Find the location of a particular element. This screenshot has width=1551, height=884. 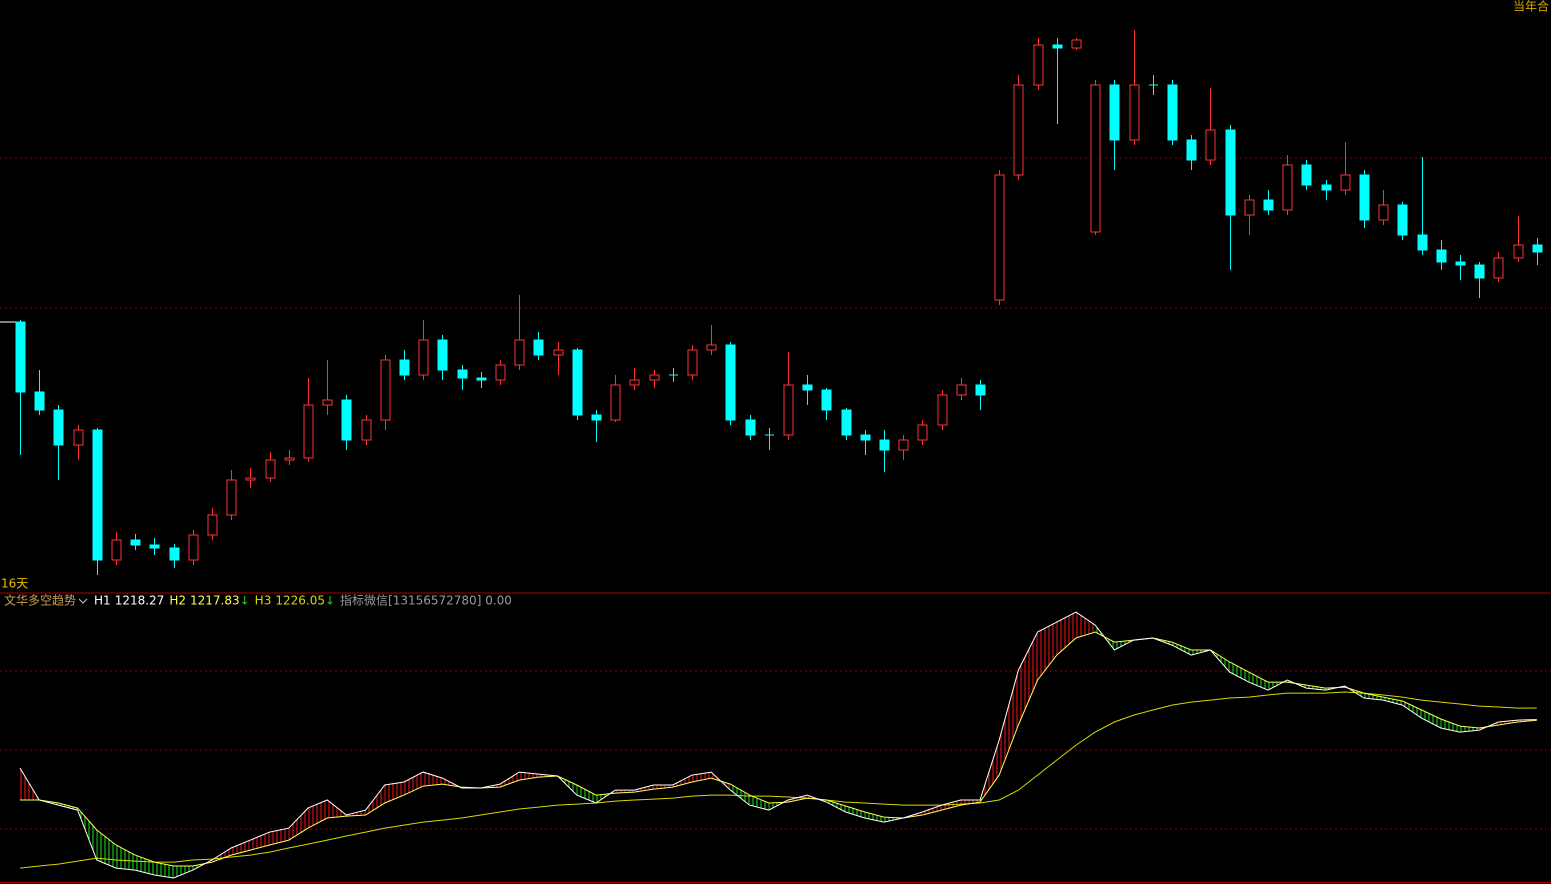

indicator-info: 指标微信[13156572780] 0.00 is located at coordinates (426, 600).